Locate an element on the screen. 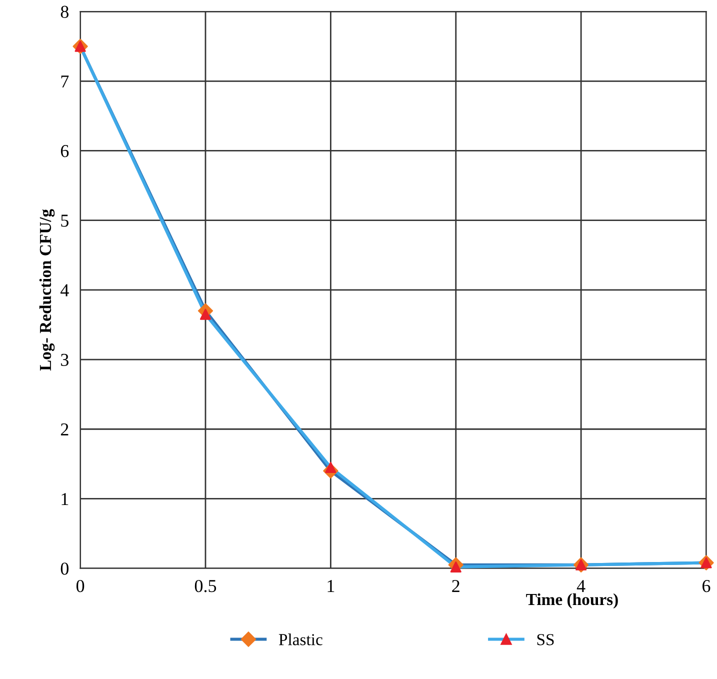 The width and height of the screenshot is (717, 679). y-tick-label: 4 is located at coordinates (64, 290).